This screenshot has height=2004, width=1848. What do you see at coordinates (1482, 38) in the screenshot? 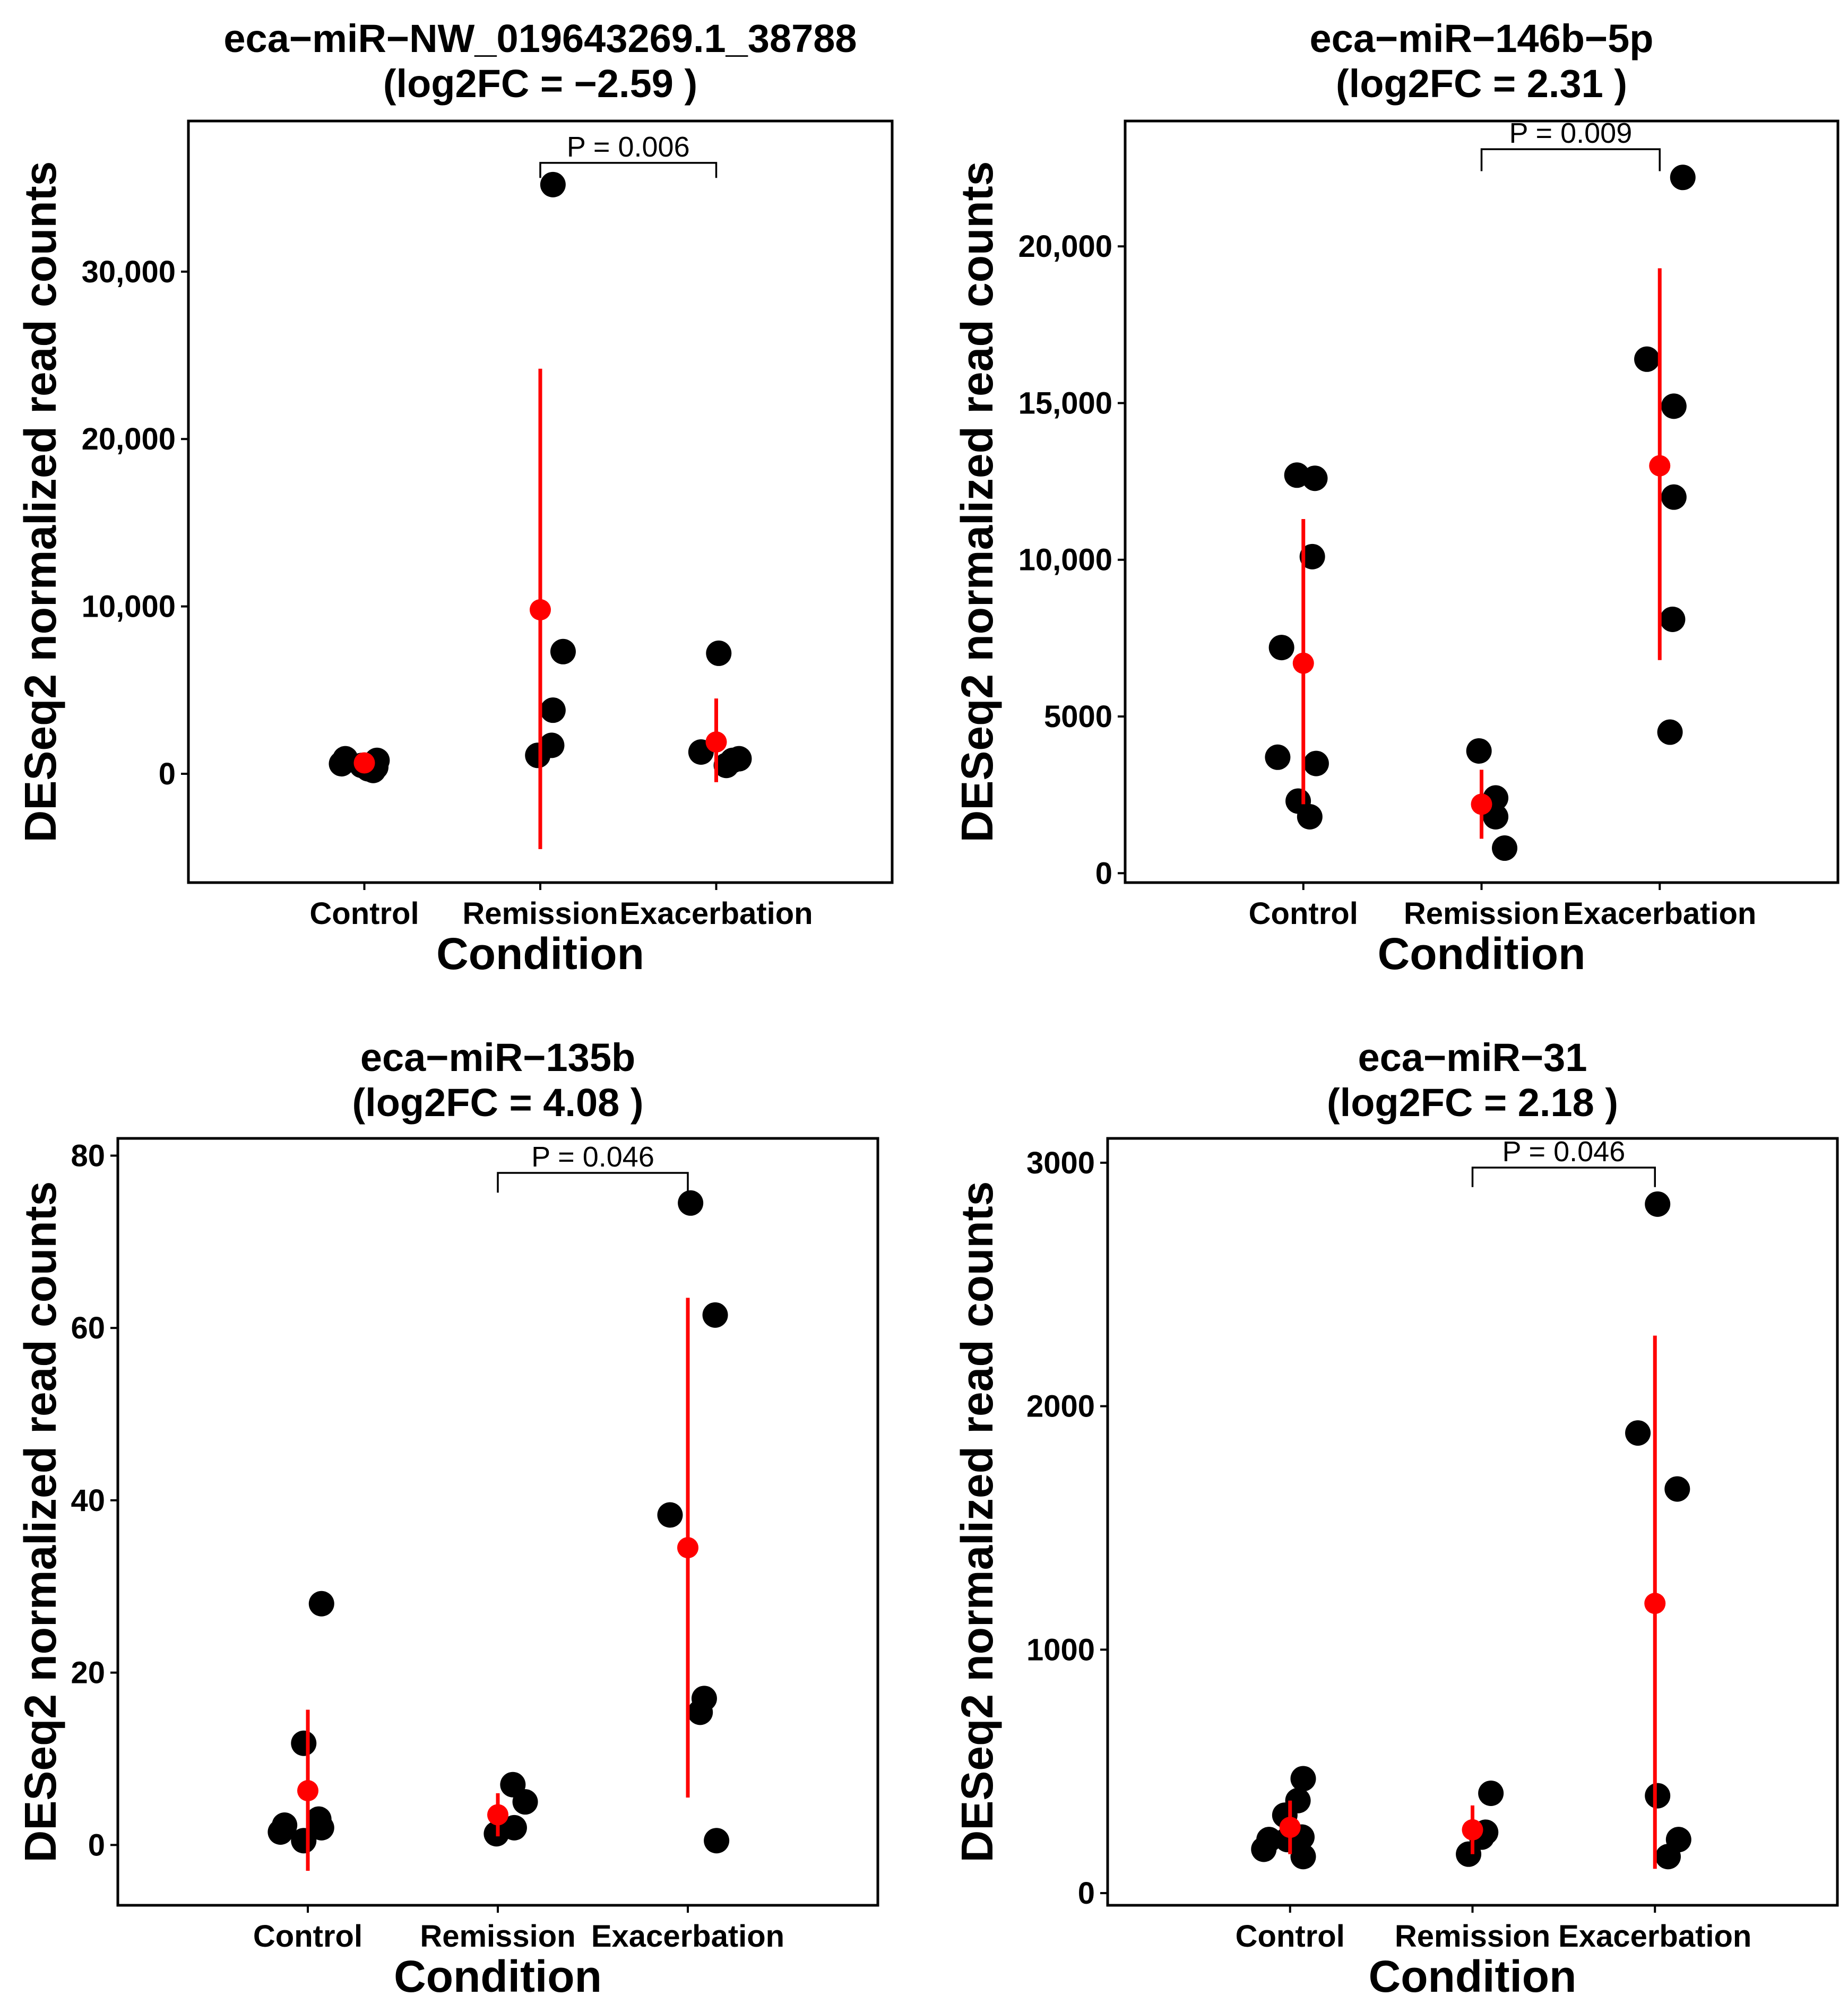
I see `chart-title: eca−miR−146b−5p` at bounding box center [1482, 38].